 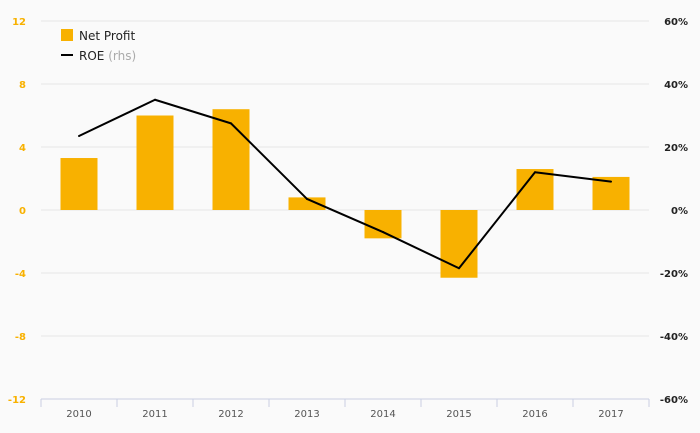 What do you see at coordinates (674, 337) in the screenshot?
I see `y-right-tick-label: -40%` at bounding box center [674, 337].